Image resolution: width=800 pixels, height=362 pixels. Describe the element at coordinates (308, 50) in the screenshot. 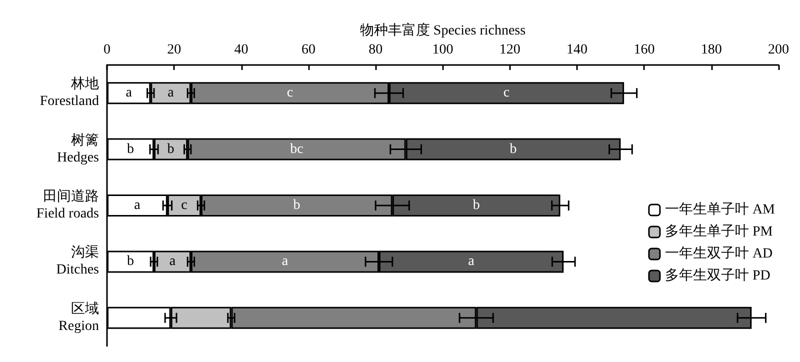

I see `x-tick-label: 60` at that location.